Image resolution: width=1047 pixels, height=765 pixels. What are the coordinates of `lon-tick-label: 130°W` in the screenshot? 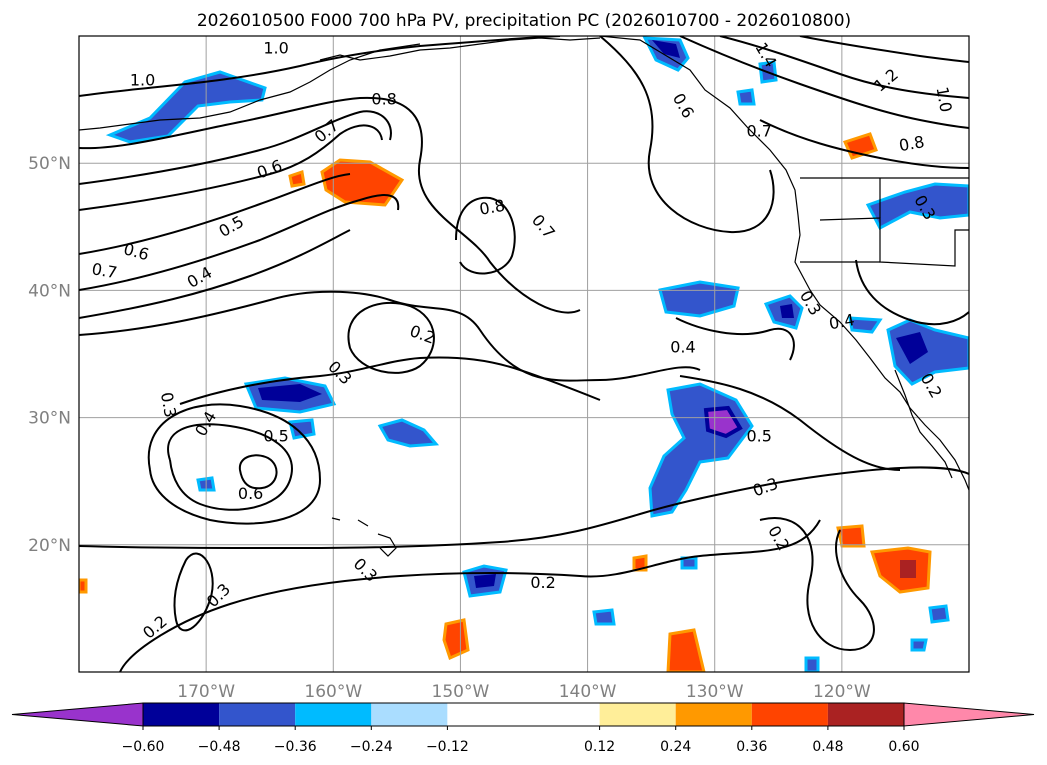 It's located at (715, 692).